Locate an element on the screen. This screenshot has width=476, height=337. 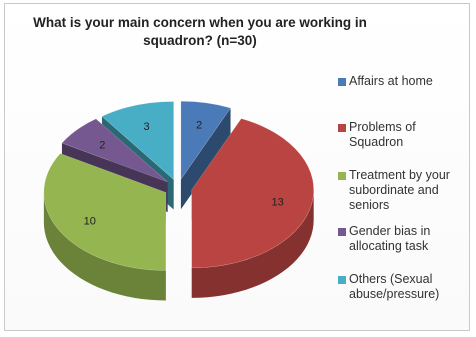
legend-label-line: seniors is located at coordinates (369, 205).